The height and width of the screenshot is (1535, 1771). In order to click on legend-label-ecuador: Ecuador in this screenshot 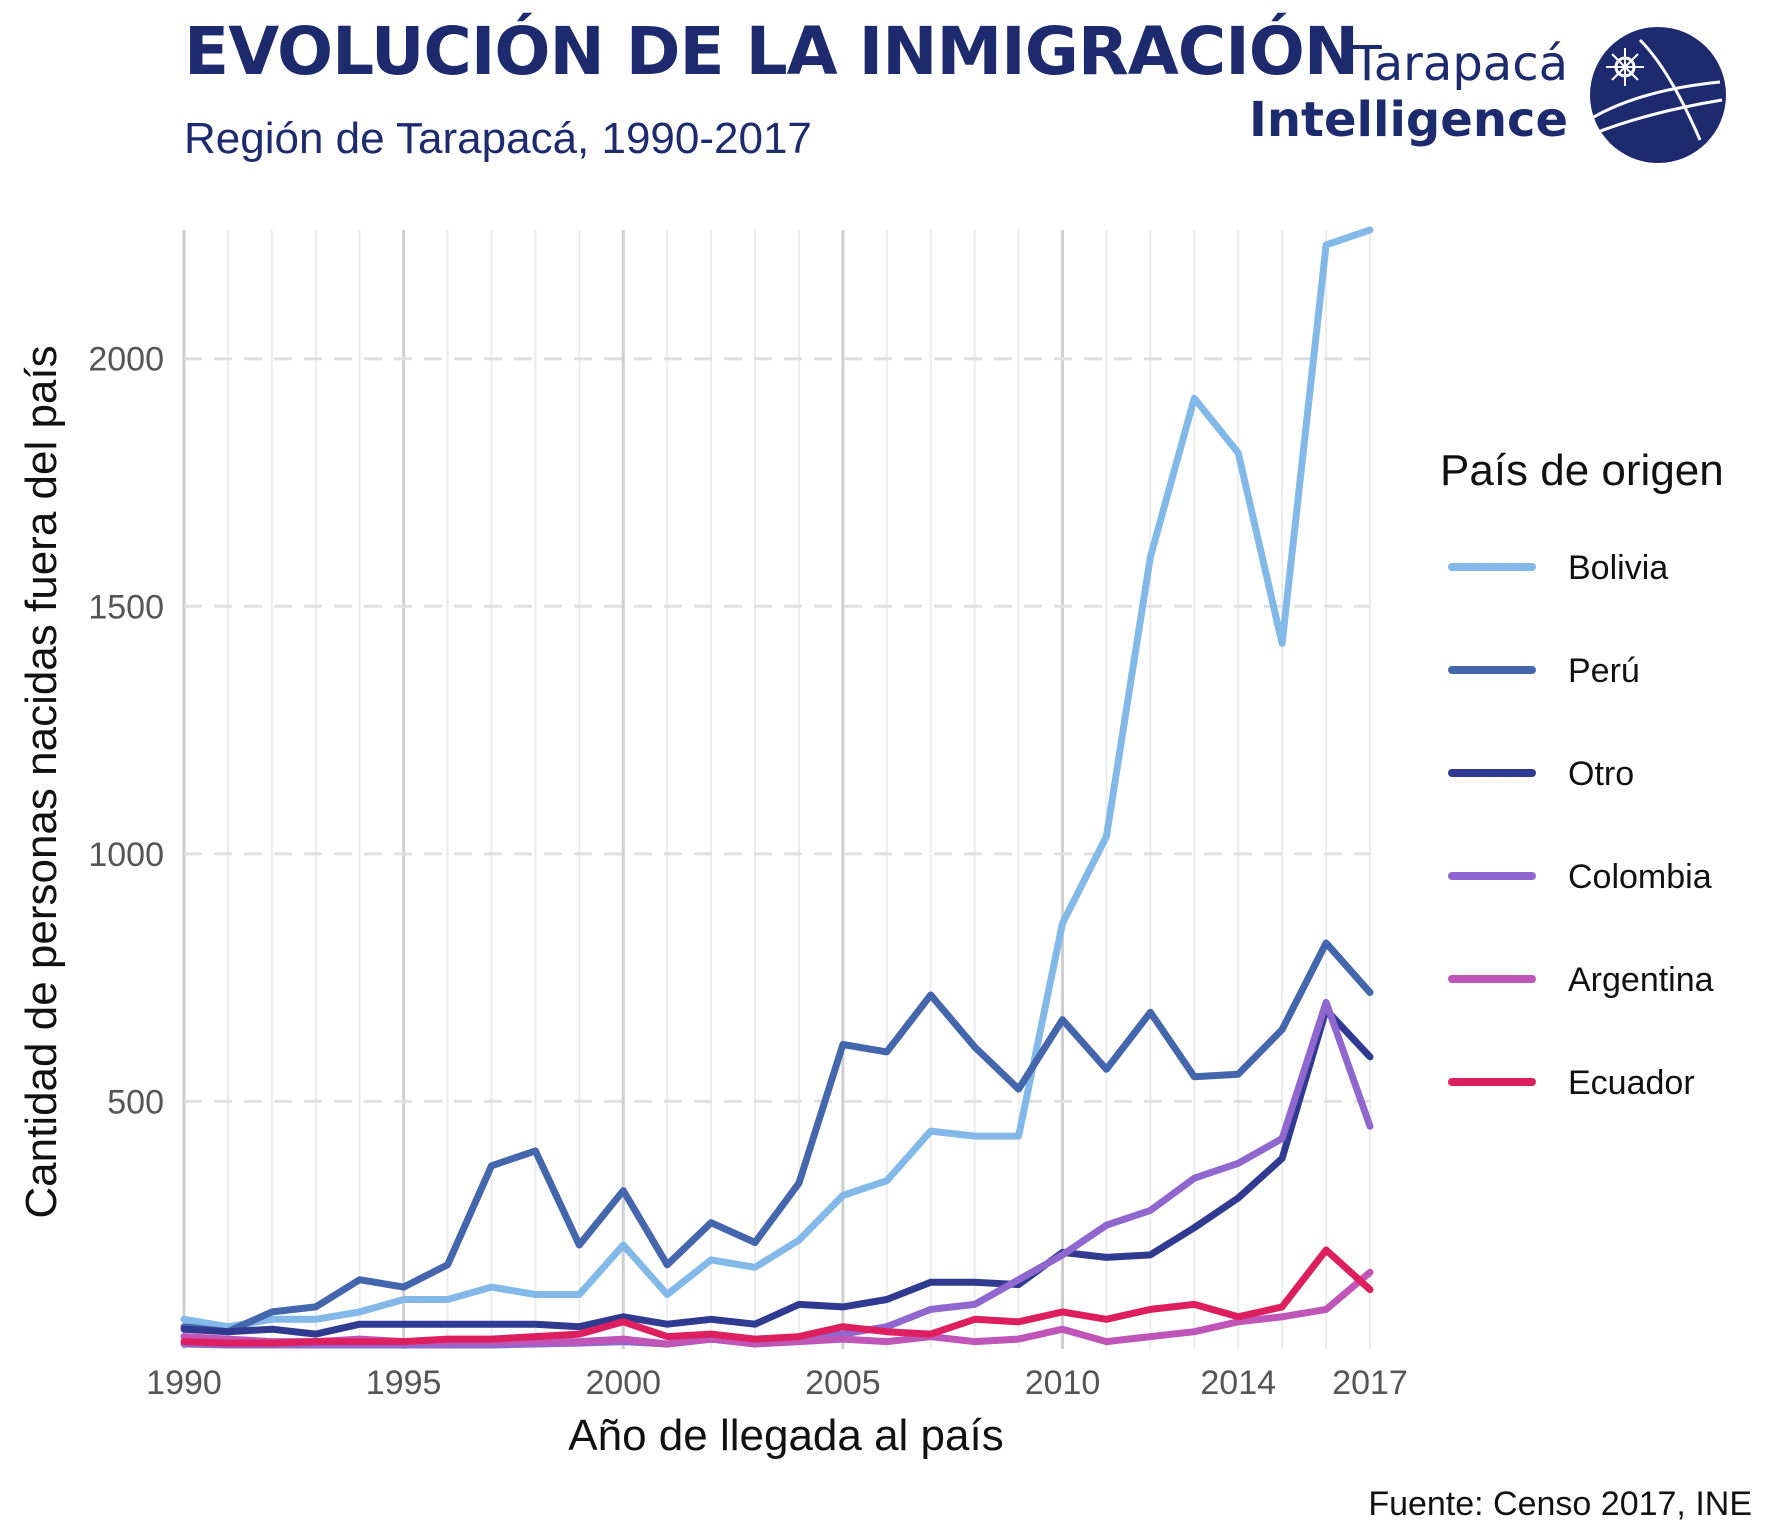, I will do `click(1631, 1083)`.